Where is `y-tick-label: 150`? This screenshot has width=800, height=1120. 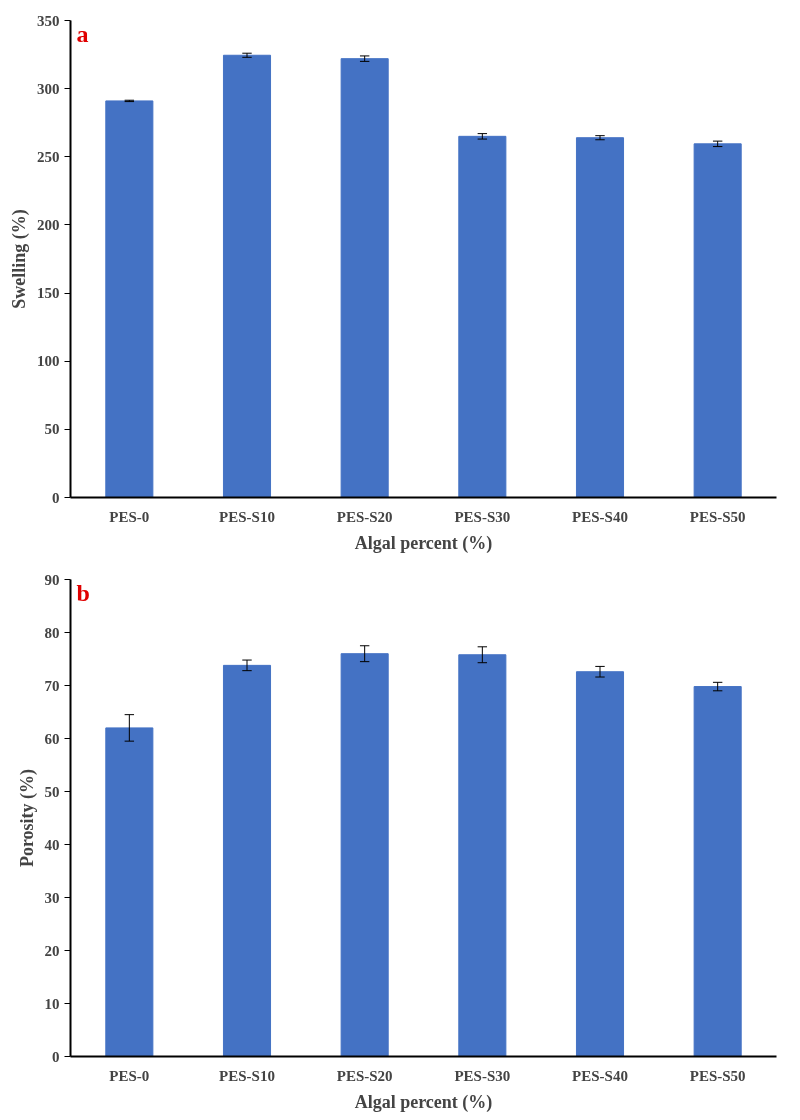 y-tick-label: 150 is located at coordinates (48, 293).